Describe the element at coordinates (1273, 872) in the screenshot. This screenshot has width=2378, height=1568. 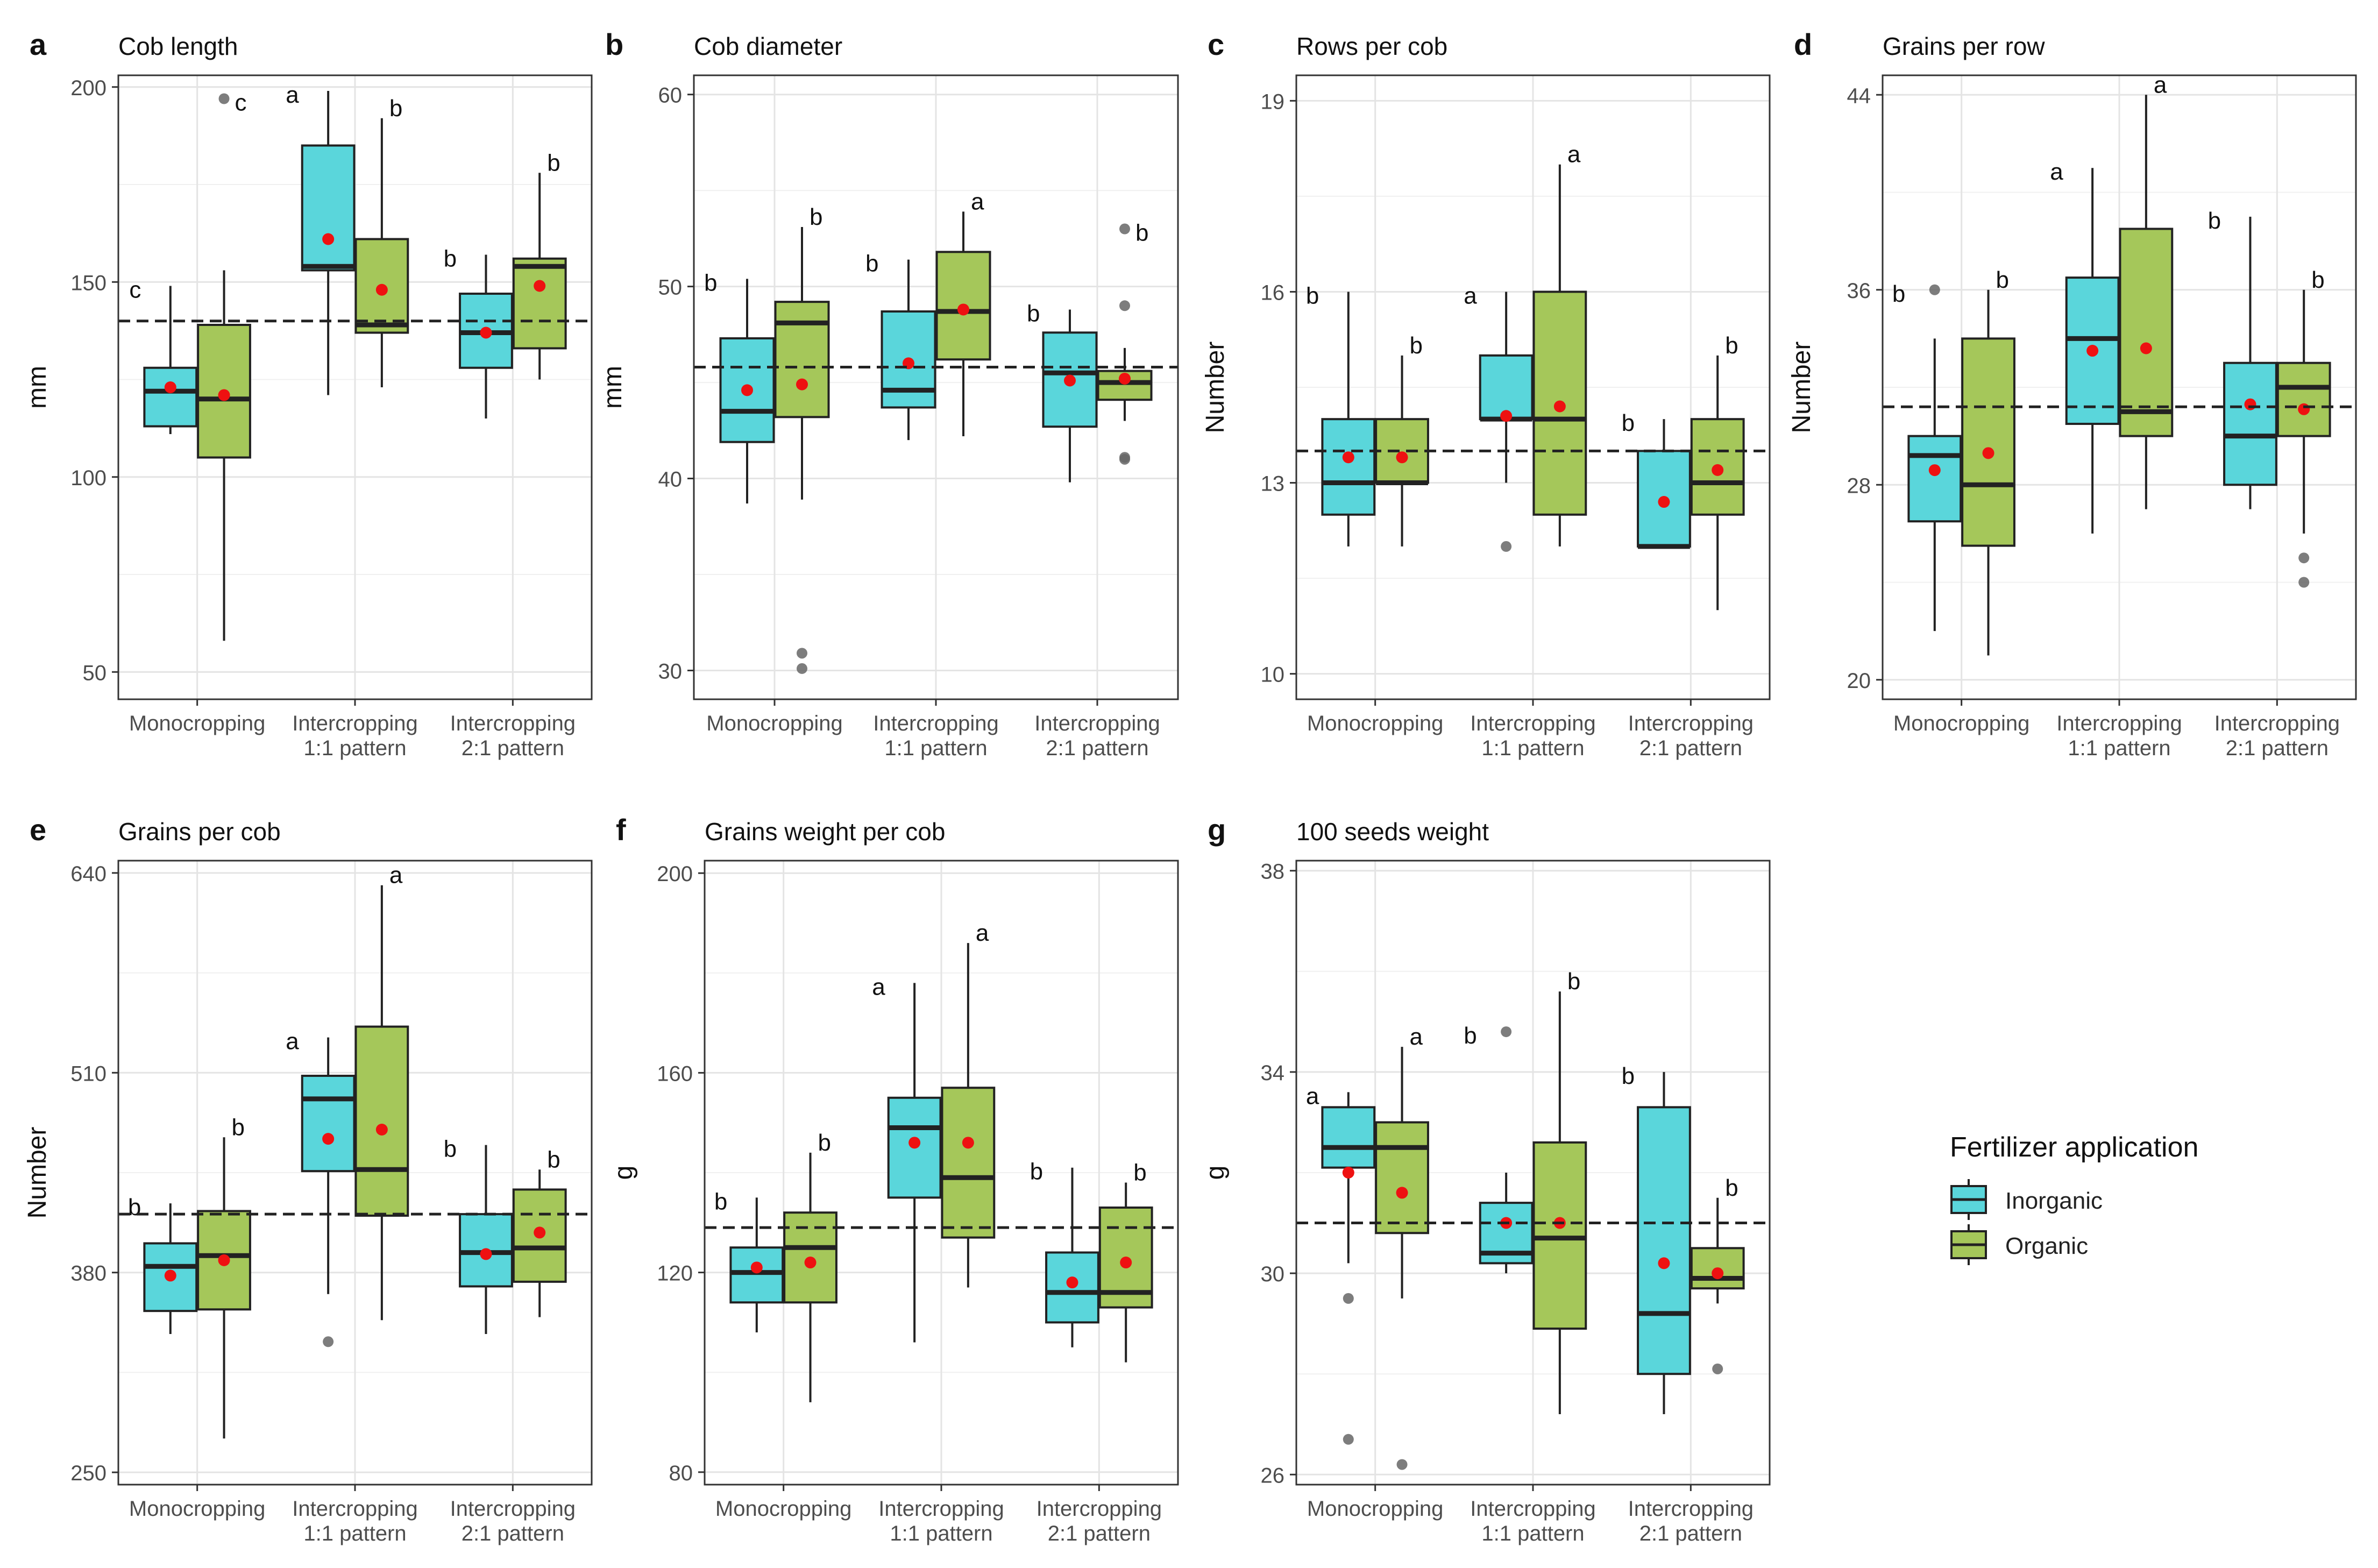
I see `y-tick-label: 38` at that location.